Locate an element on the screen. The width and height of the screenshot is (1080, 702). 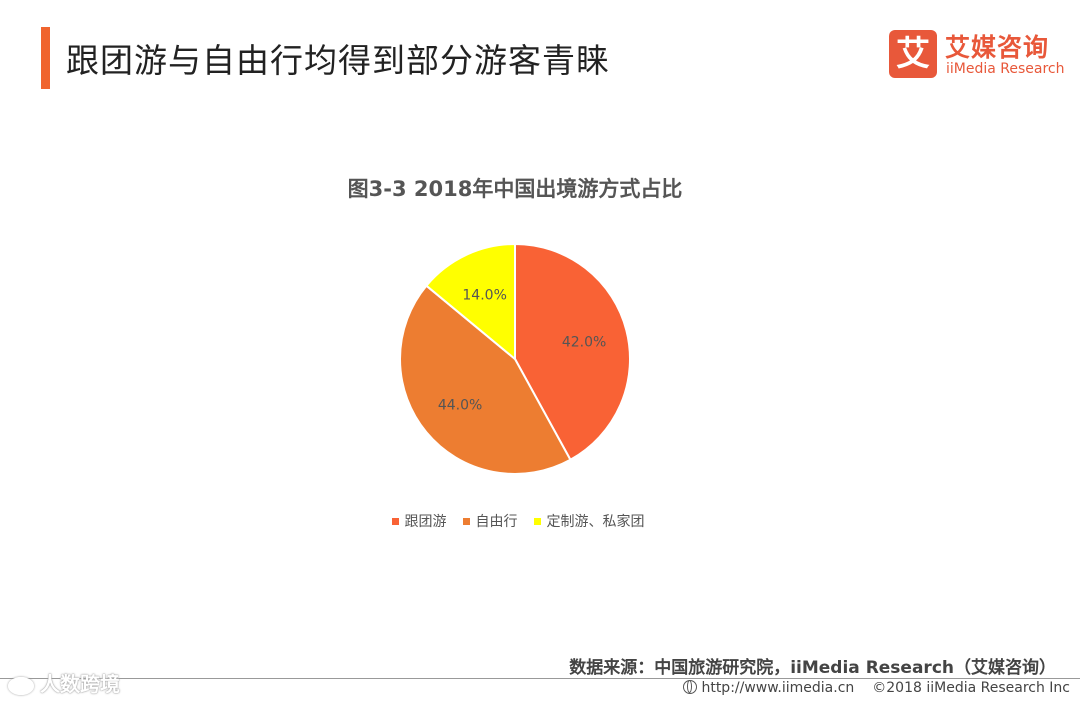
logo-mark-icon: 艾 is located at coordinates (913, 54).